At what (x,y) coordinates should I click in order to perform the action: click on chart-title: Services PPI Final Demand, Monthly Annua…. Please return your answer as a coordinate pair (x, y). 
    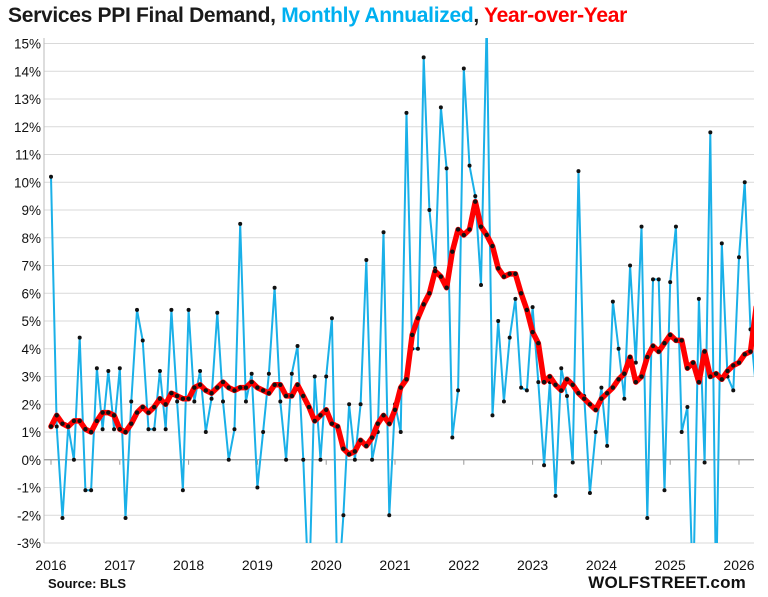
    Looking at the image, I should click on (317, 16).